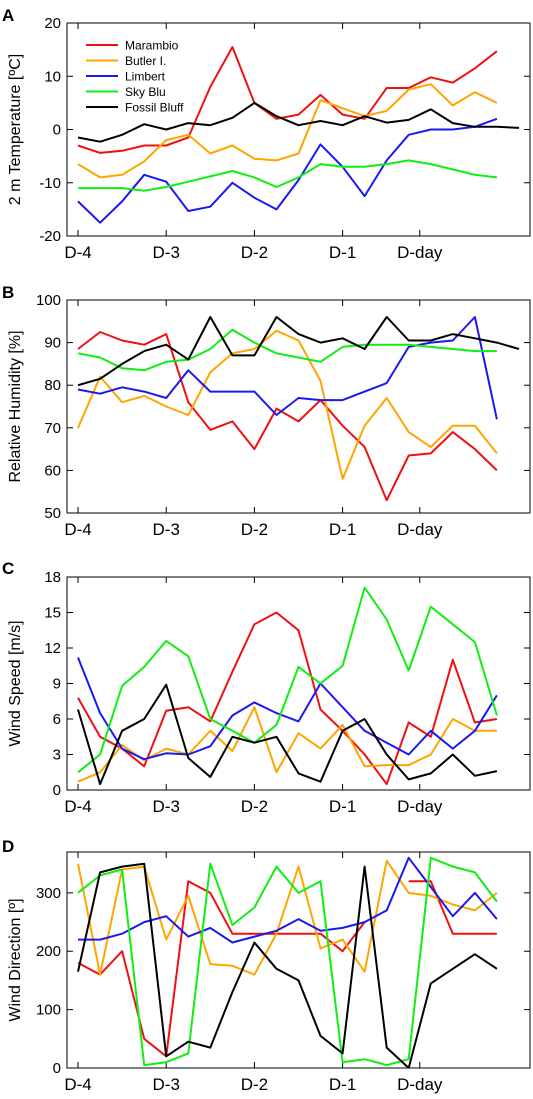 This screenshot has height=1099, width=533. Describe the element at coordinates (50, 236) in the screenshot. I see `y-tick-label: -20` at that location.